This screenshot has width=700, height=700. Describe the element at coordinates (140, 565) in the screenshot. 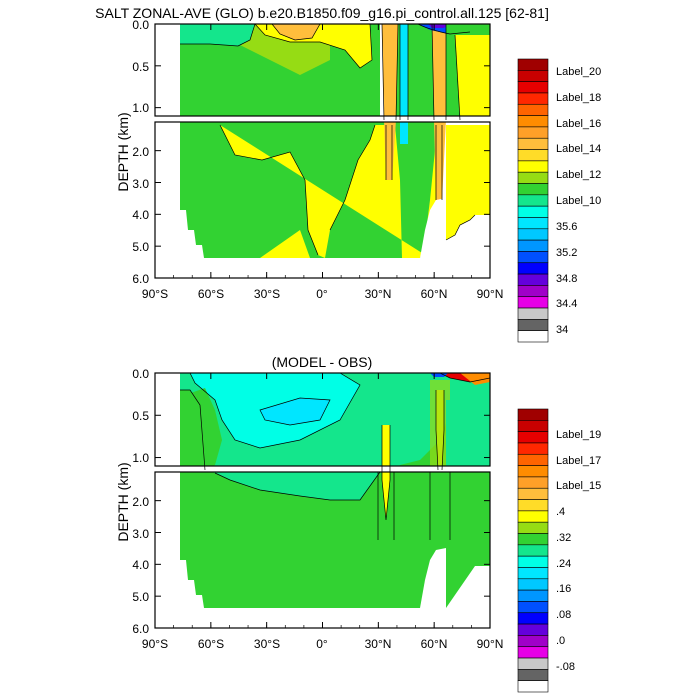

I see `panel-2-ytick-5: 4.0` at that location.